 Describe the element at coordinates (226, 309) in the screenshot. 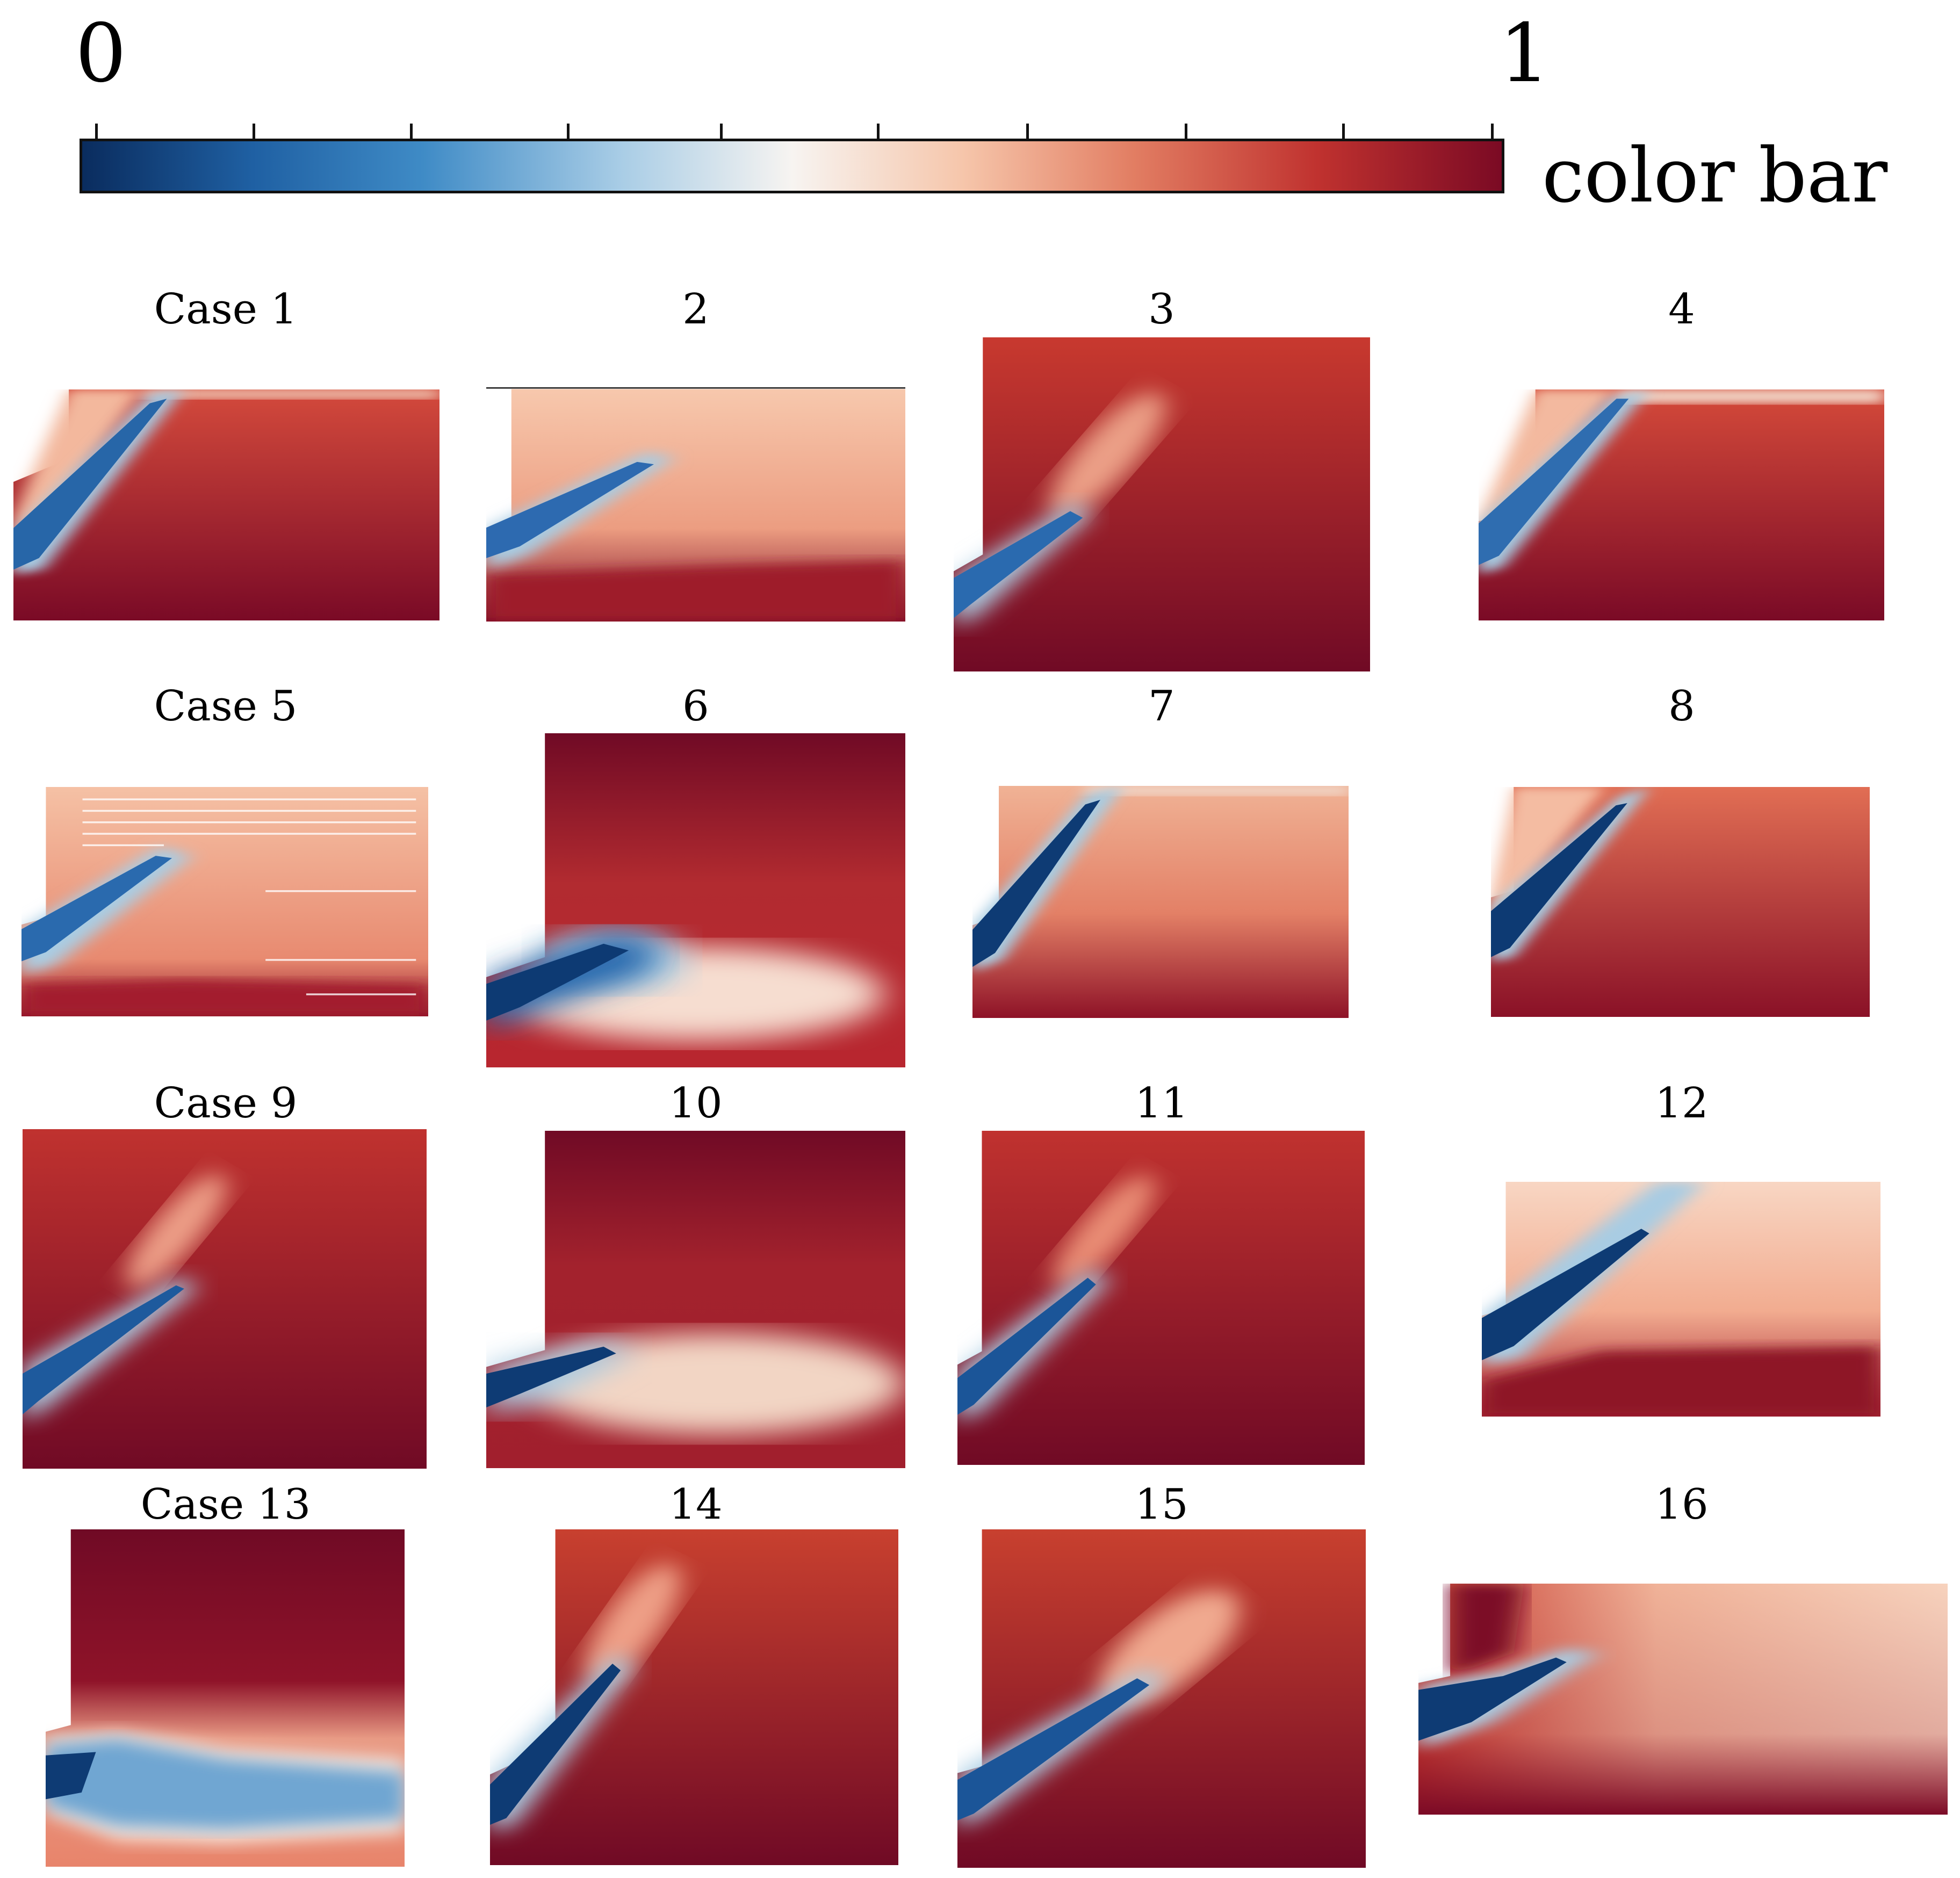

I see `case-label: Case 1` at that location.